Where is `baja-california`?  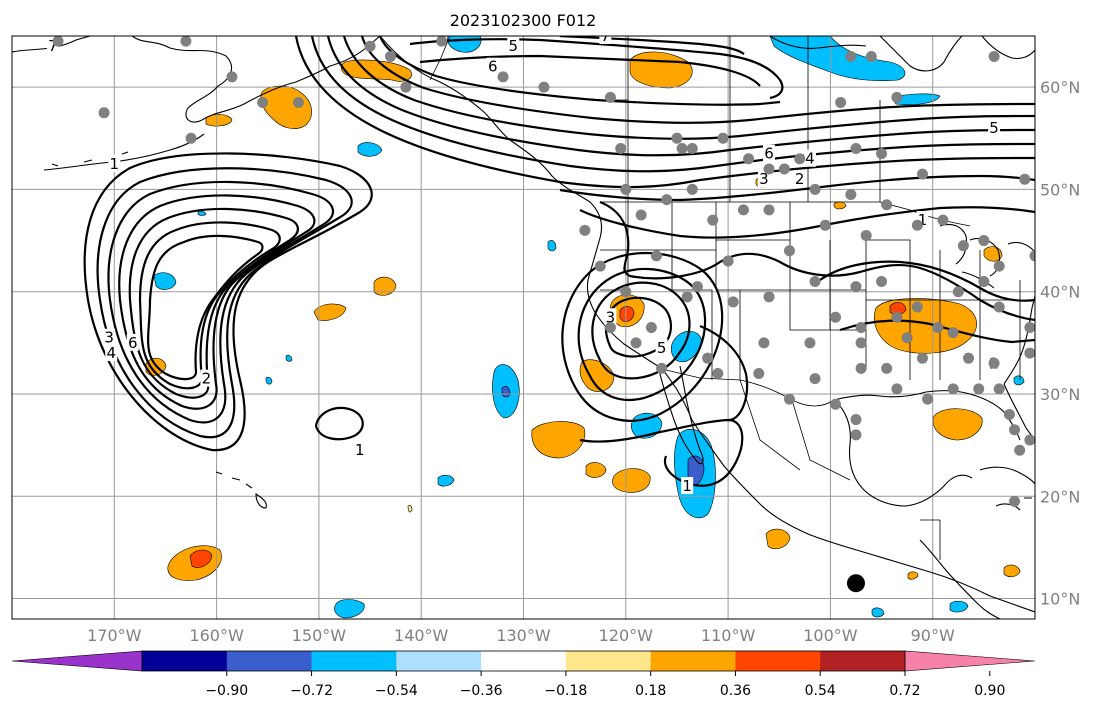
baja-california is located at coordinates (680, 415).